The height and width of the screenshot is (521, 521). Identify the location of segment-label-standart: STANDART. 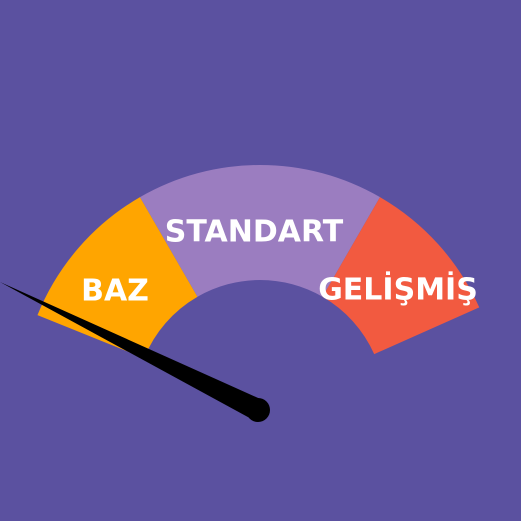
(254, 232).